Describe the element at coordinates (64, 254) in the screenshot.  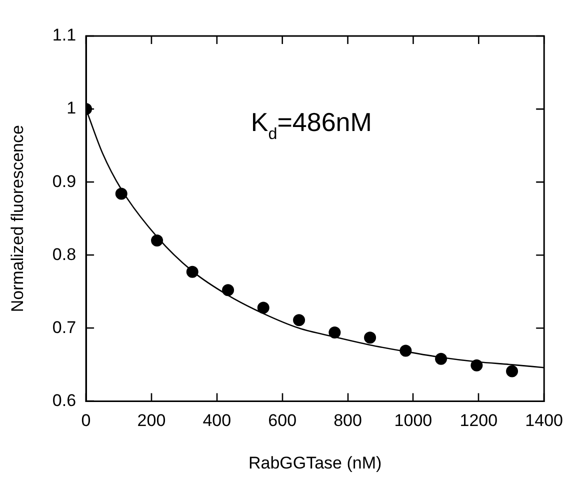
I see `y-tick-label: 0.8` at that location.